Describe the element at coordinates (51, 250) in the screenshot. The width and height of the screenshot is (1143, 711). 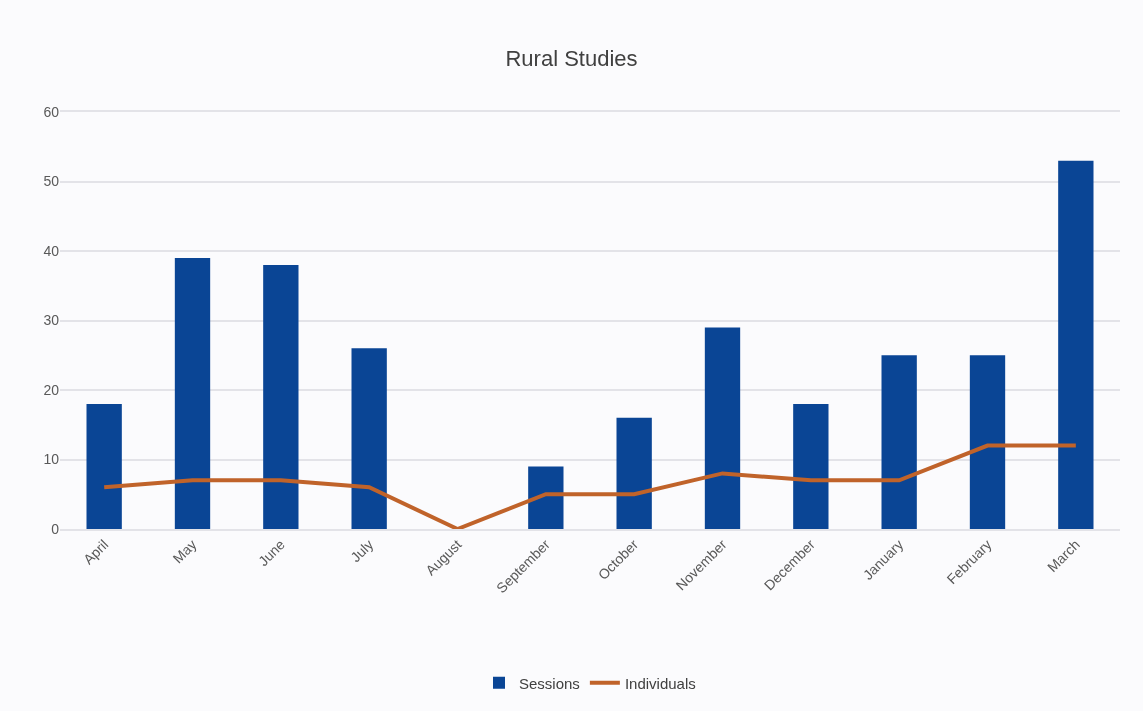
I see `y-tick-label: 40` at that location.